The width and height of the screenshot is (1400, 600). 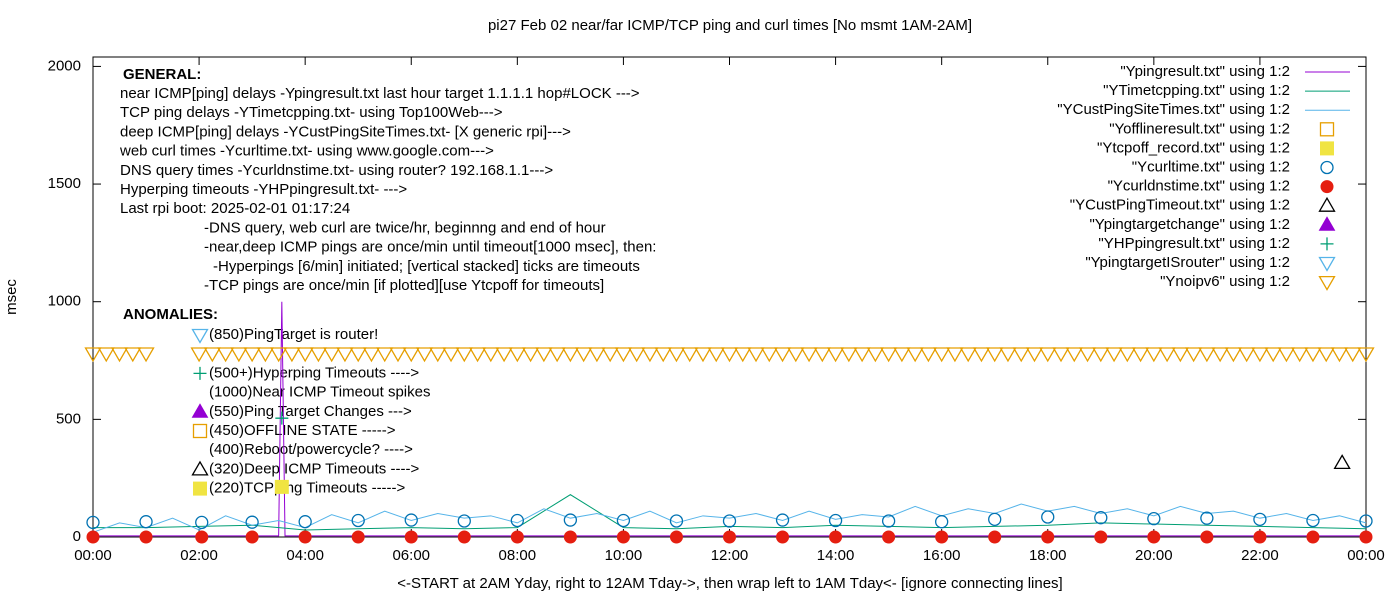 I want to click on legend-label: "Ypingtargetchange" using 1:2, so click(x=1189, y=224).